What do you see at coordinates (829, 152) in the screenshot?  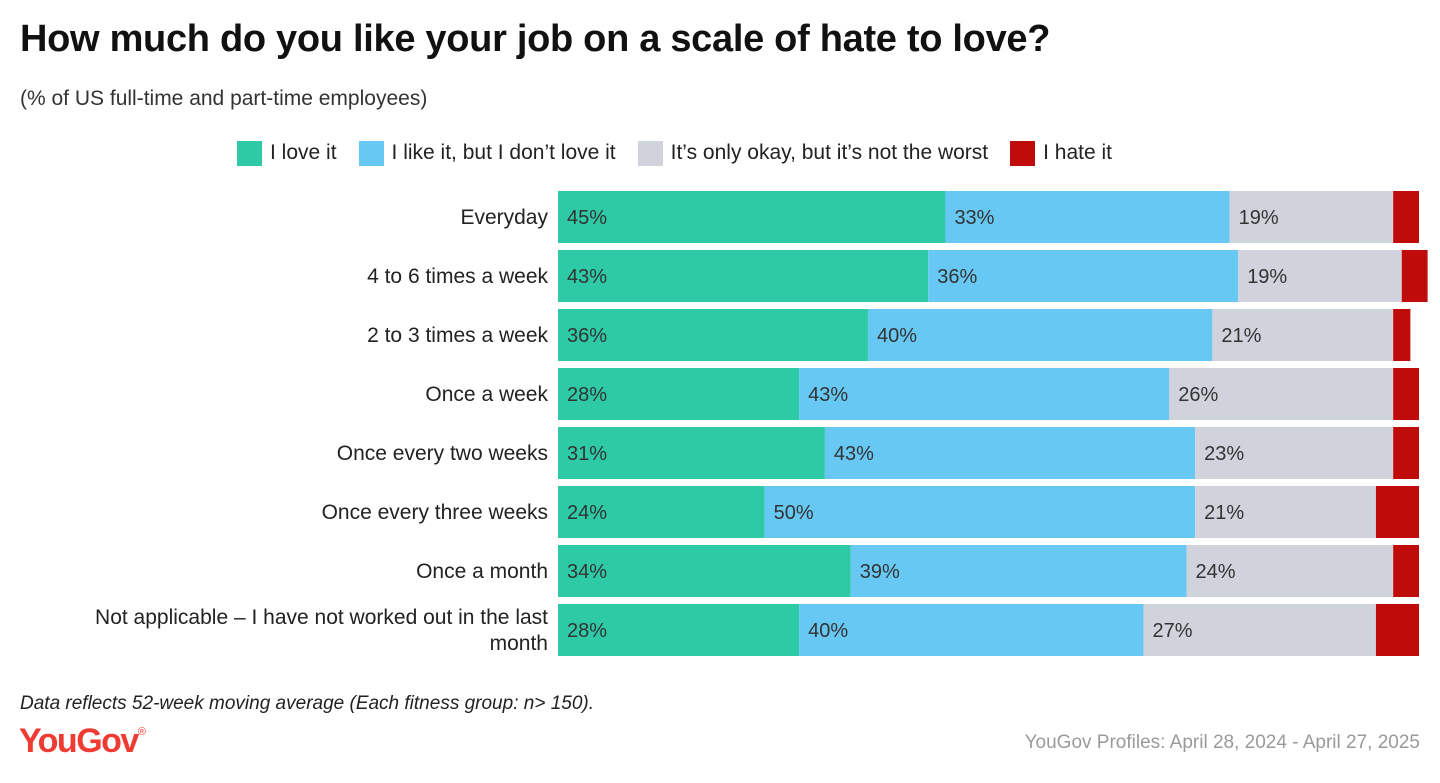 I see `legend-label-okay: It’s only okay, but it’s not the worst` at bounding box center [829, 152].